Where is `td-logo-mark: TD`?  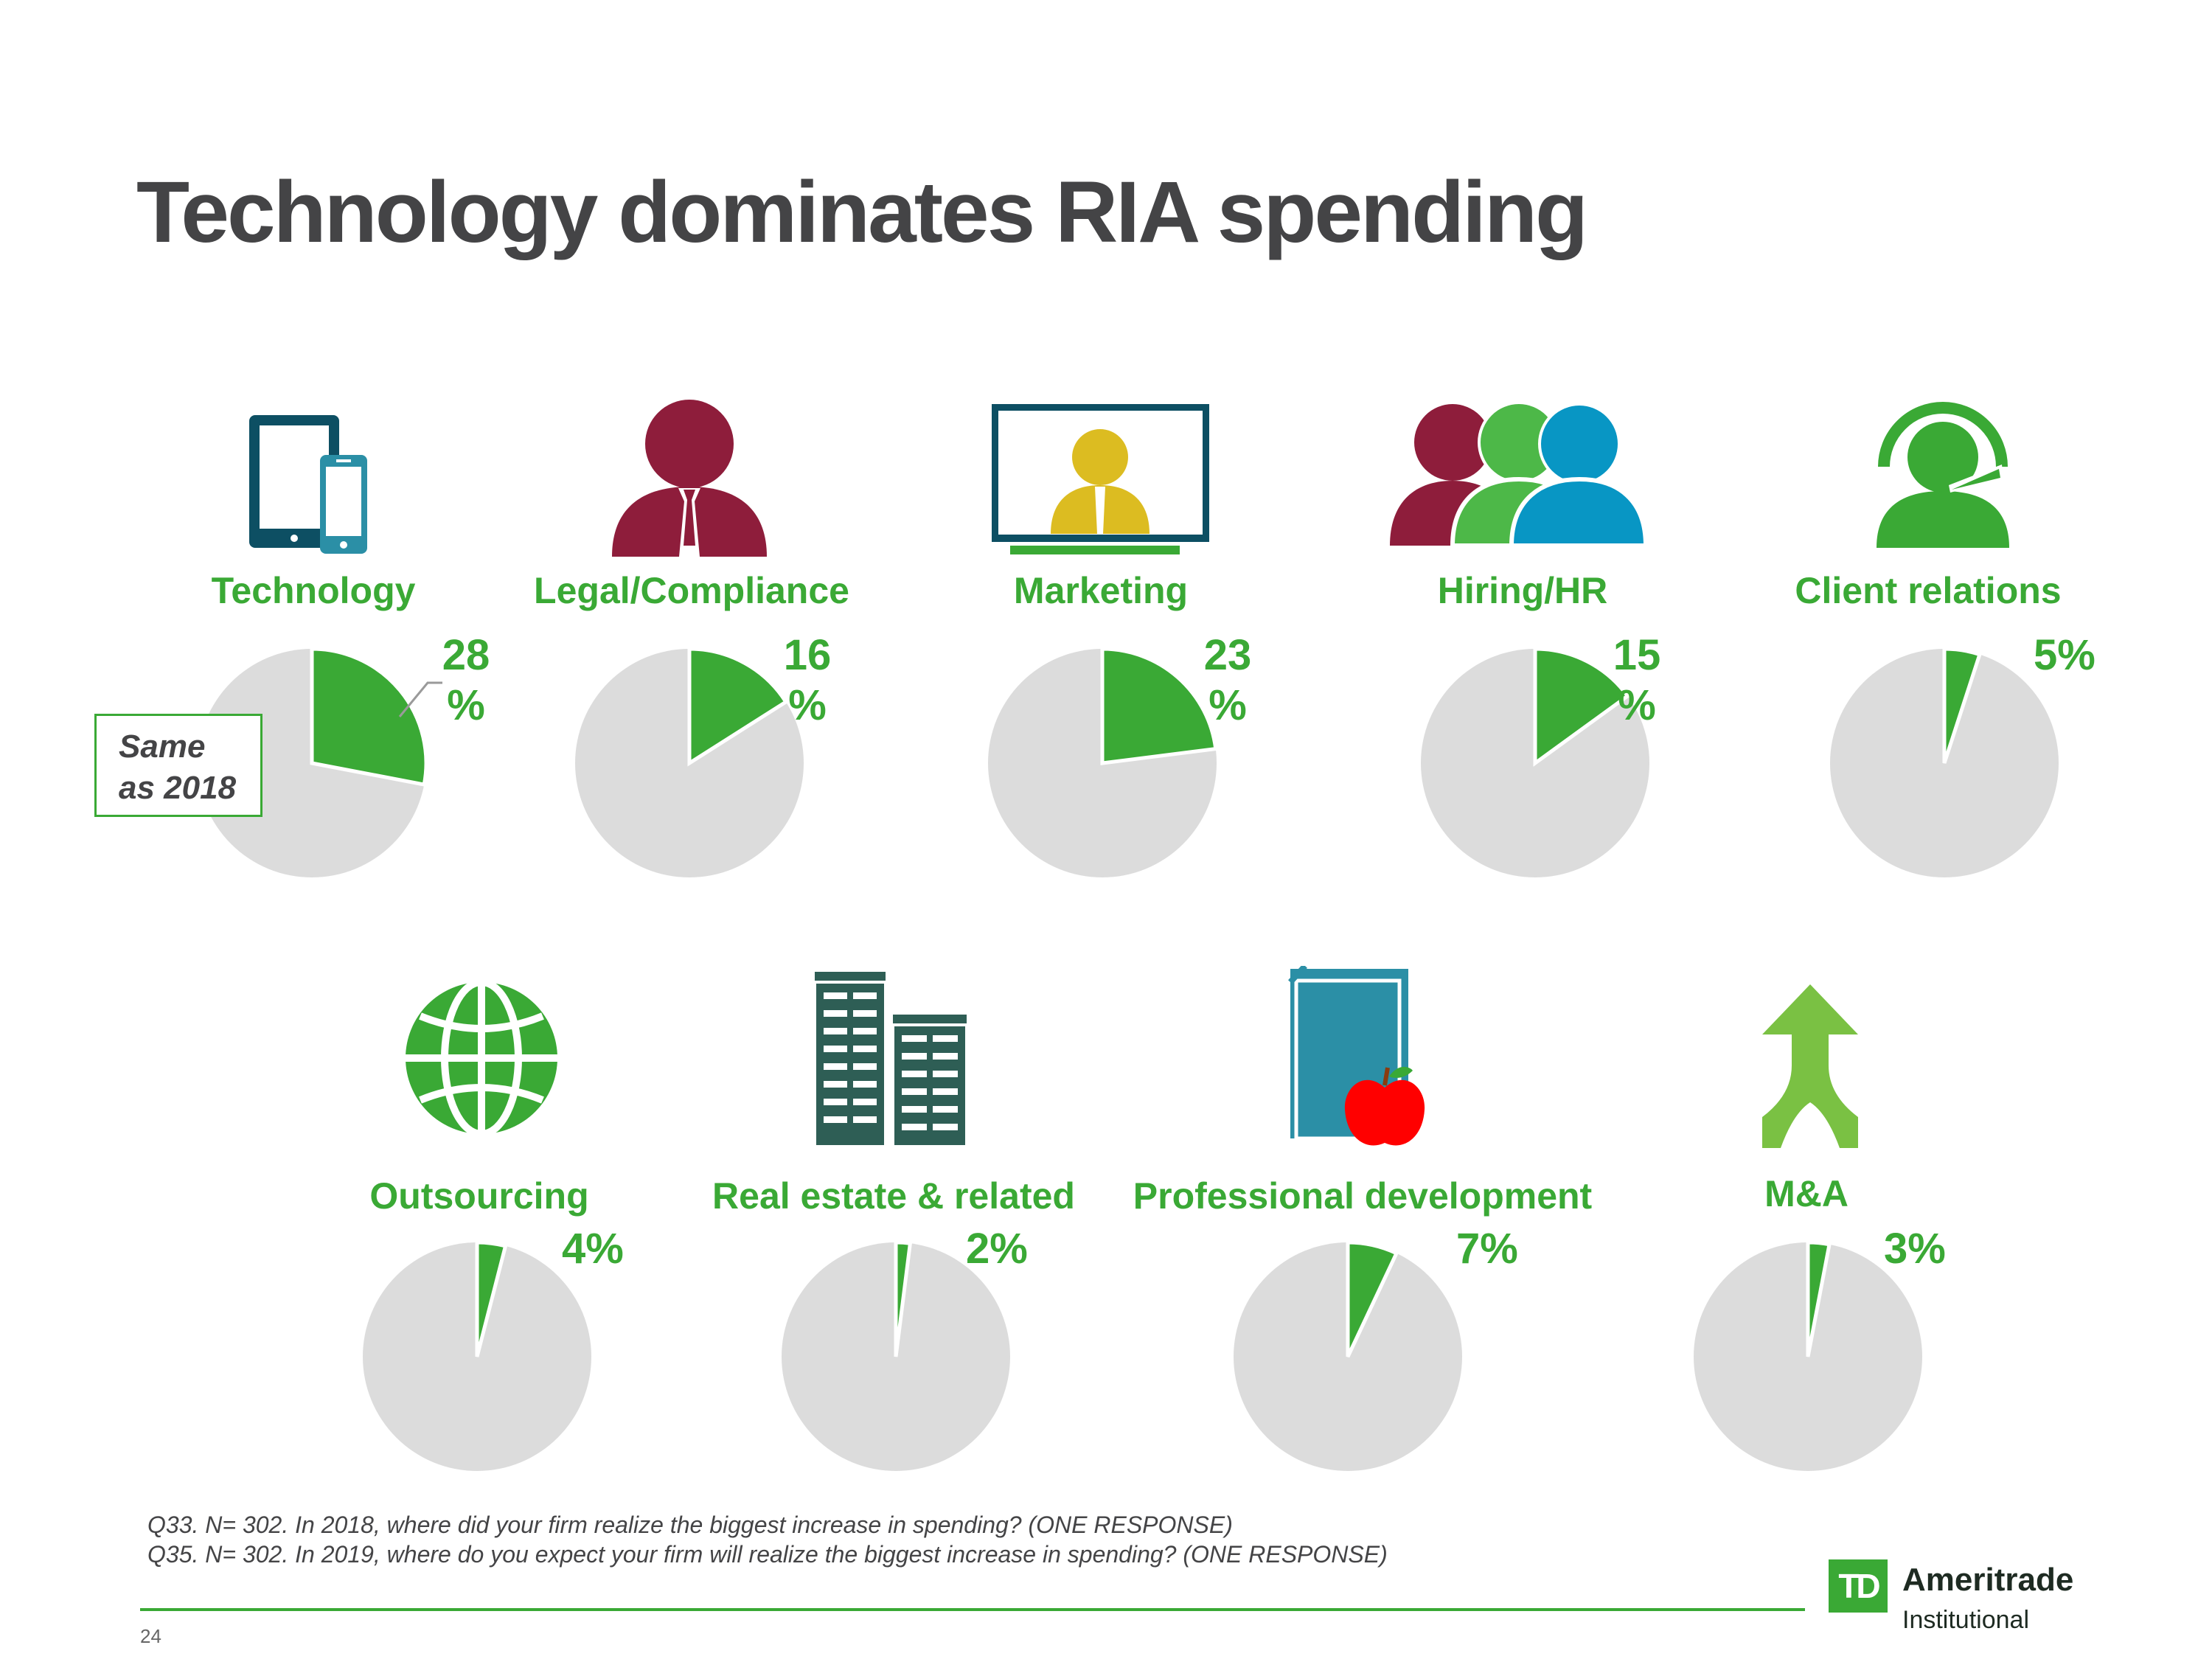
td-logo-mark: TD is located at coordinates (1858, 1586).